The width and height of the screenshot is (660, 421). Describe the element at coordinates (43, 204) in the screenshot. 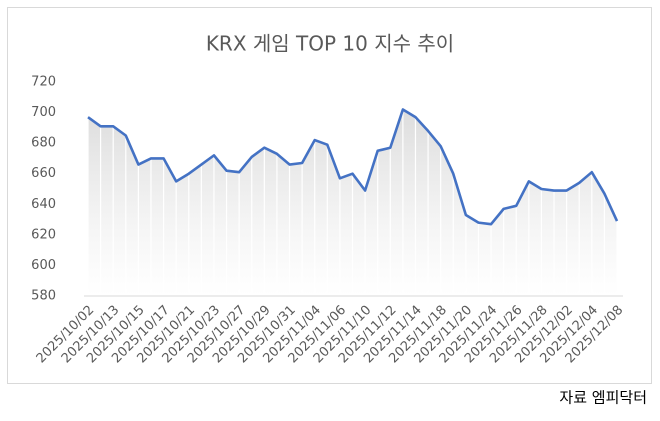

I see `y-tick-label: 640` at that location.